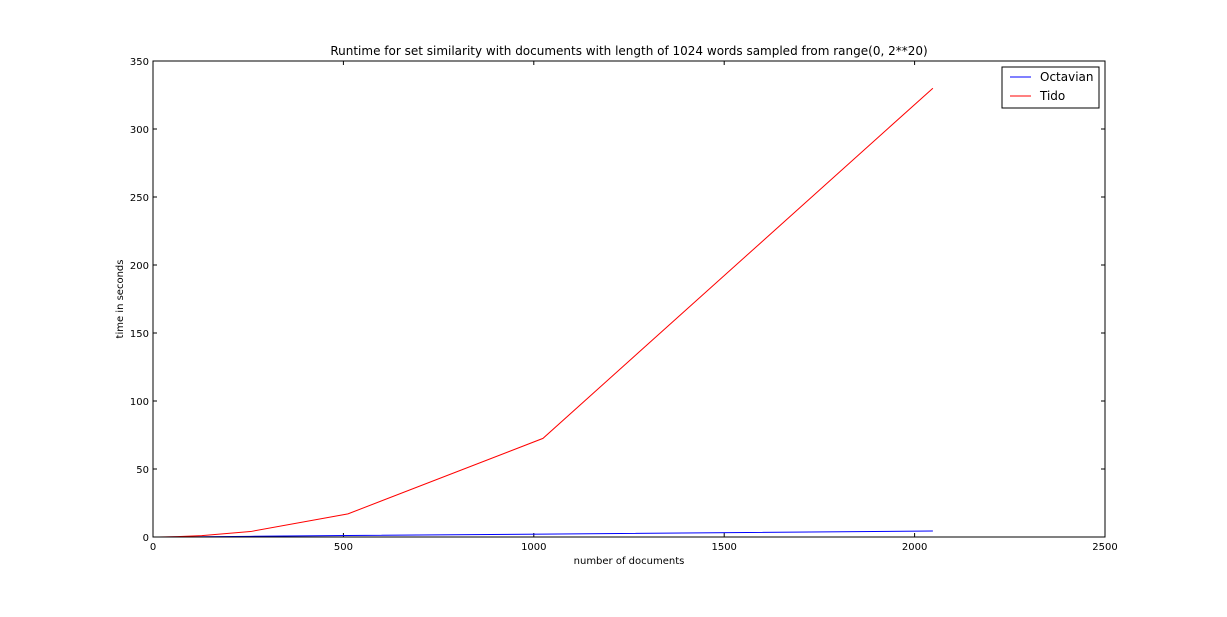 This screenshot has width=1227, height=617. Describe the element at coordinates (1052, 96) in the screenshot. I see `legend-label-tido: Tido` at that location.